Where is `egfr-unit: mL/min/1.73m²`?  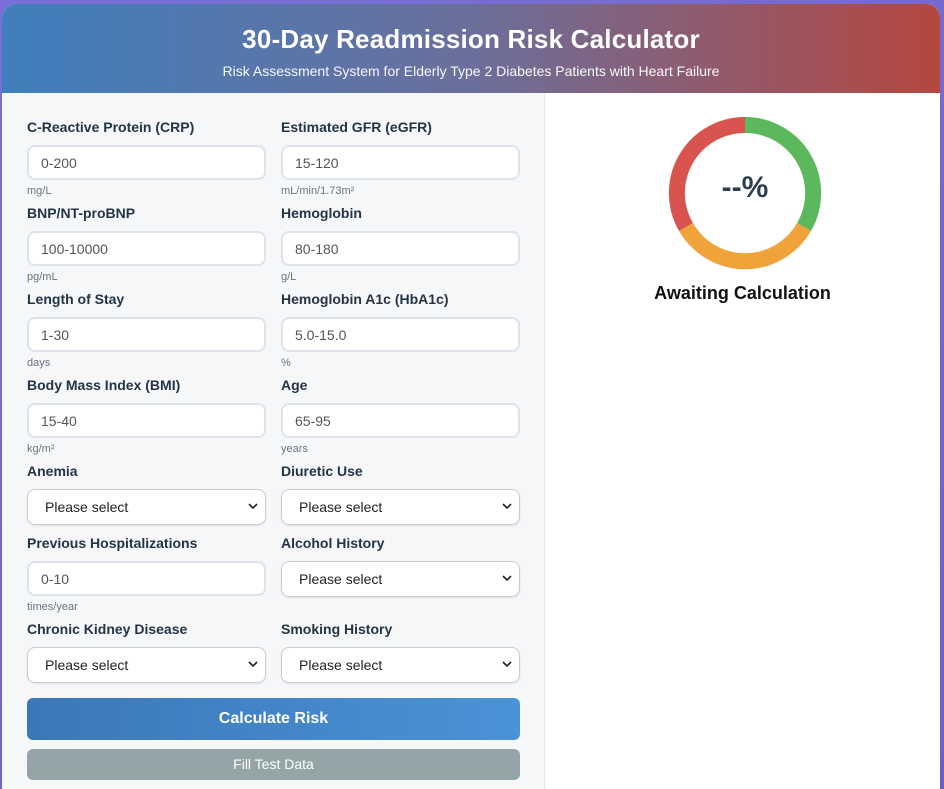 egfr-unit: mL/min/1.73m² is located at coordinates (318, 191).